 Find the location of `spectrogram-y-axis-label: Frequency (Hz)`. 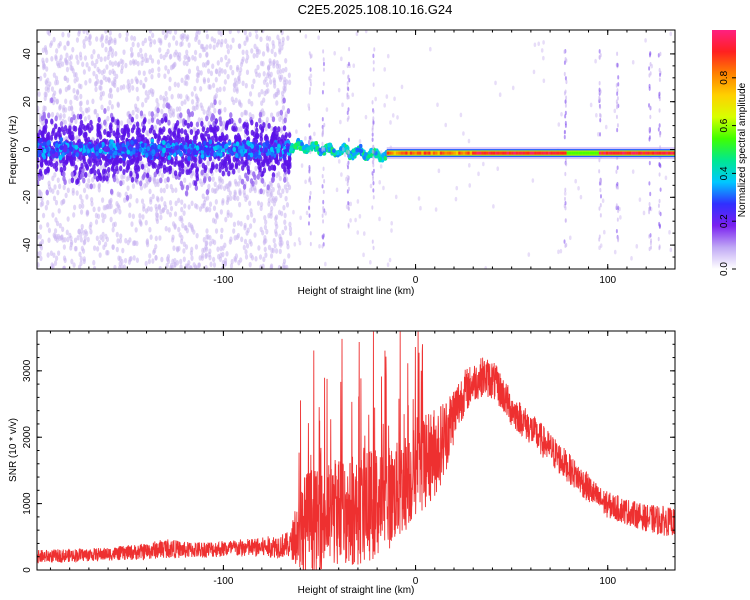

spectrogram-y-axis-label: Frequency (Hz) is located at coordinates (13, 150).